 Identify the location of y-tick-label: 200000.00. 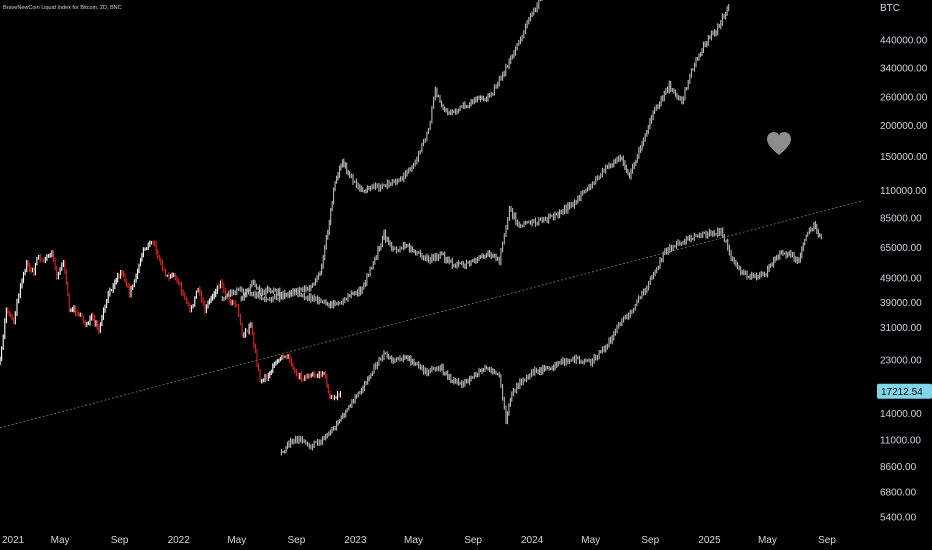
(904, 126).